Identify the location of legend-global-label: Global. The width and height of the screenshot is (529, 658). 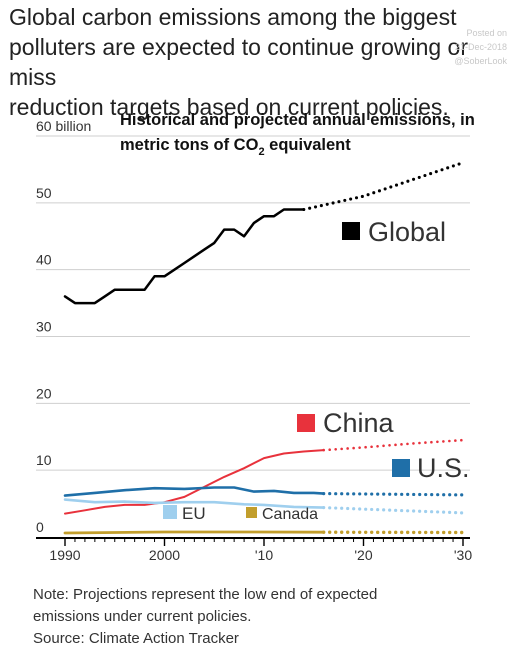
(407, 232).